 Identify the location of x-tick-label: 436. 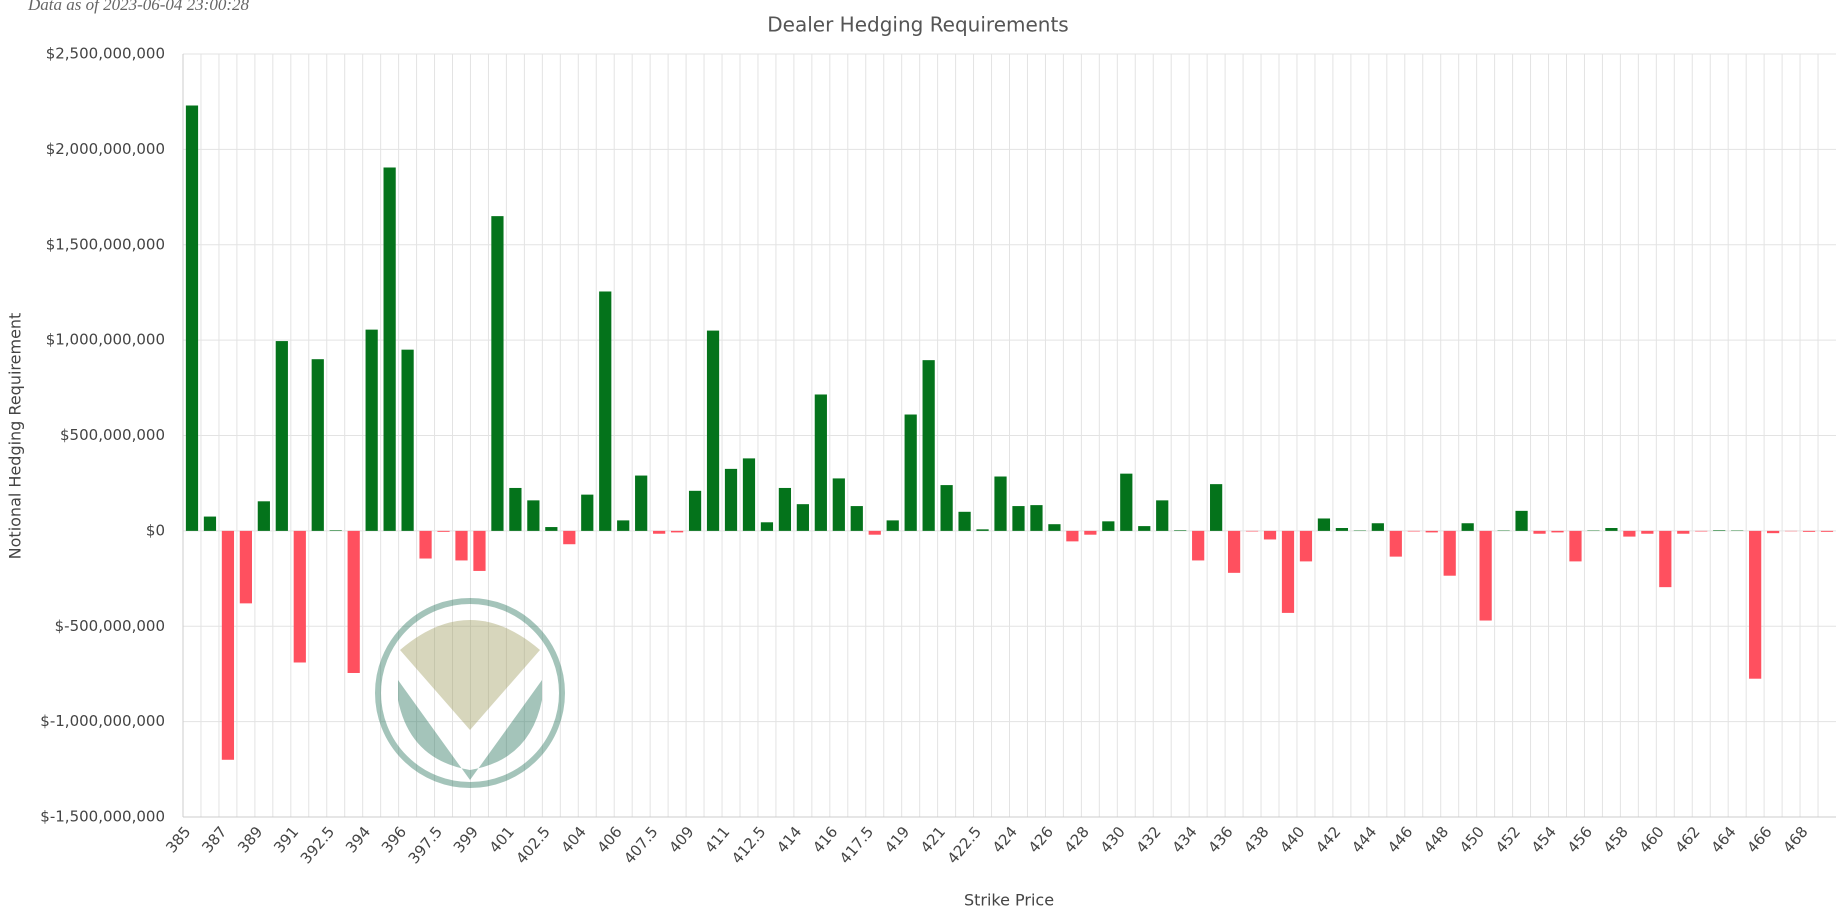
(1220, 840).